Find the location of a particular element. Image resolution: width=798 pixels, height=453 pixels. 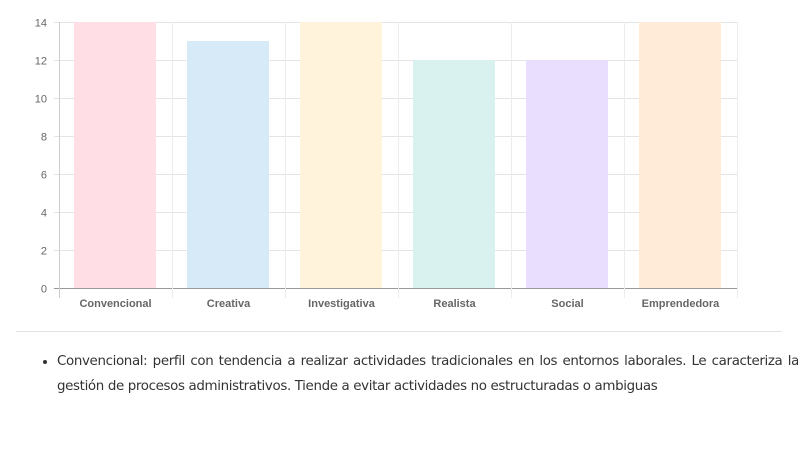

bar-creativa is located at coordinates (228, 164).